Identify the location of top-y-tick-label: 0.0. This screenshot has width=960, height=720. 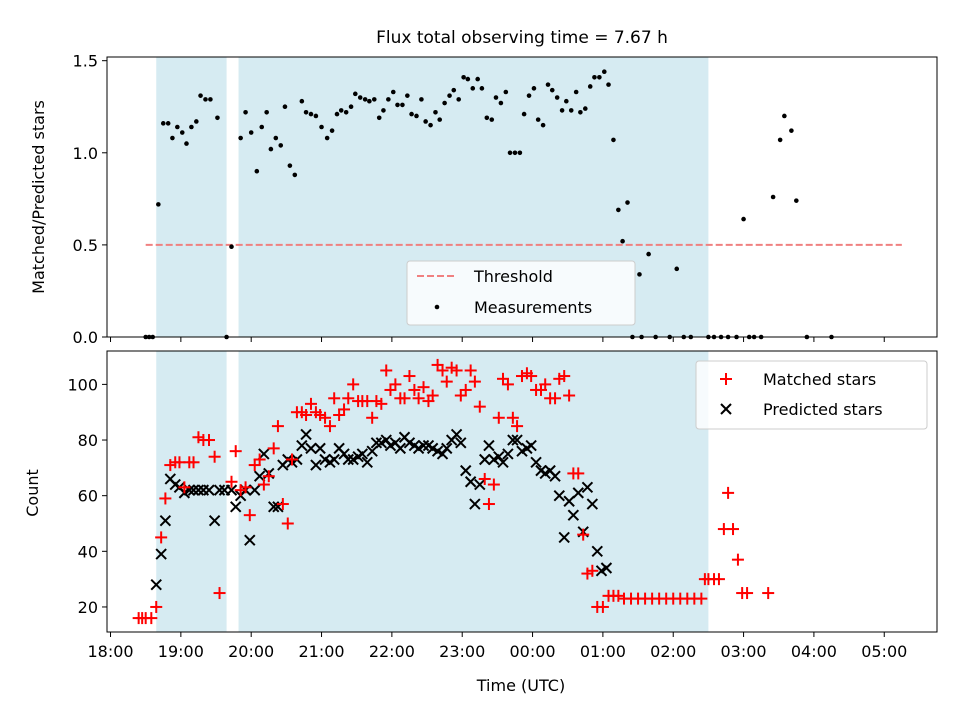
(85, 337).